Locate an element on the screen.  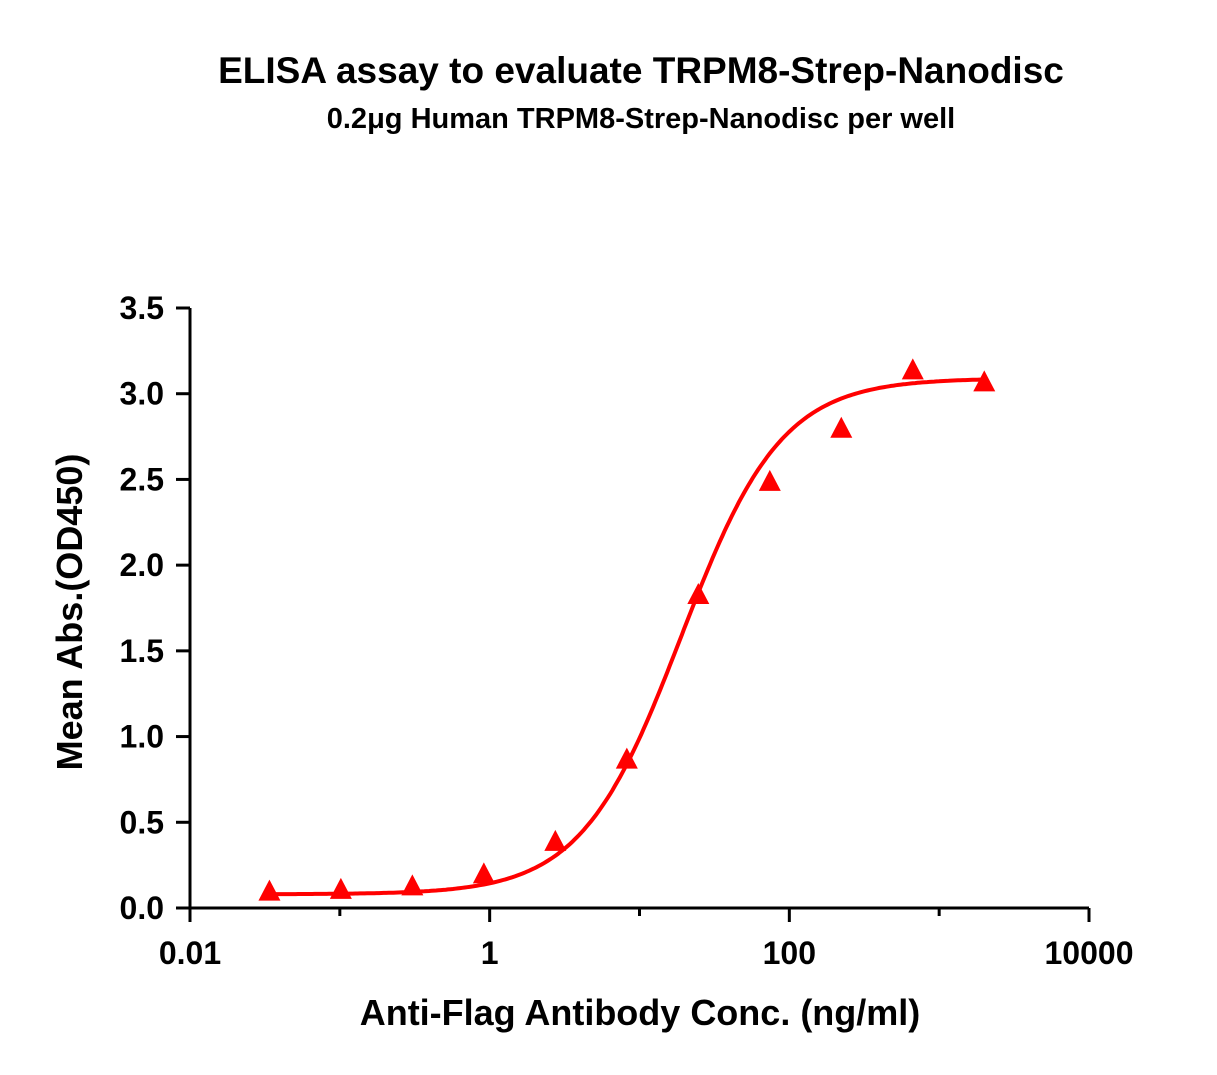
y-axis-label: Mean Abs.(OD450) is located at coordinates (69, 612).